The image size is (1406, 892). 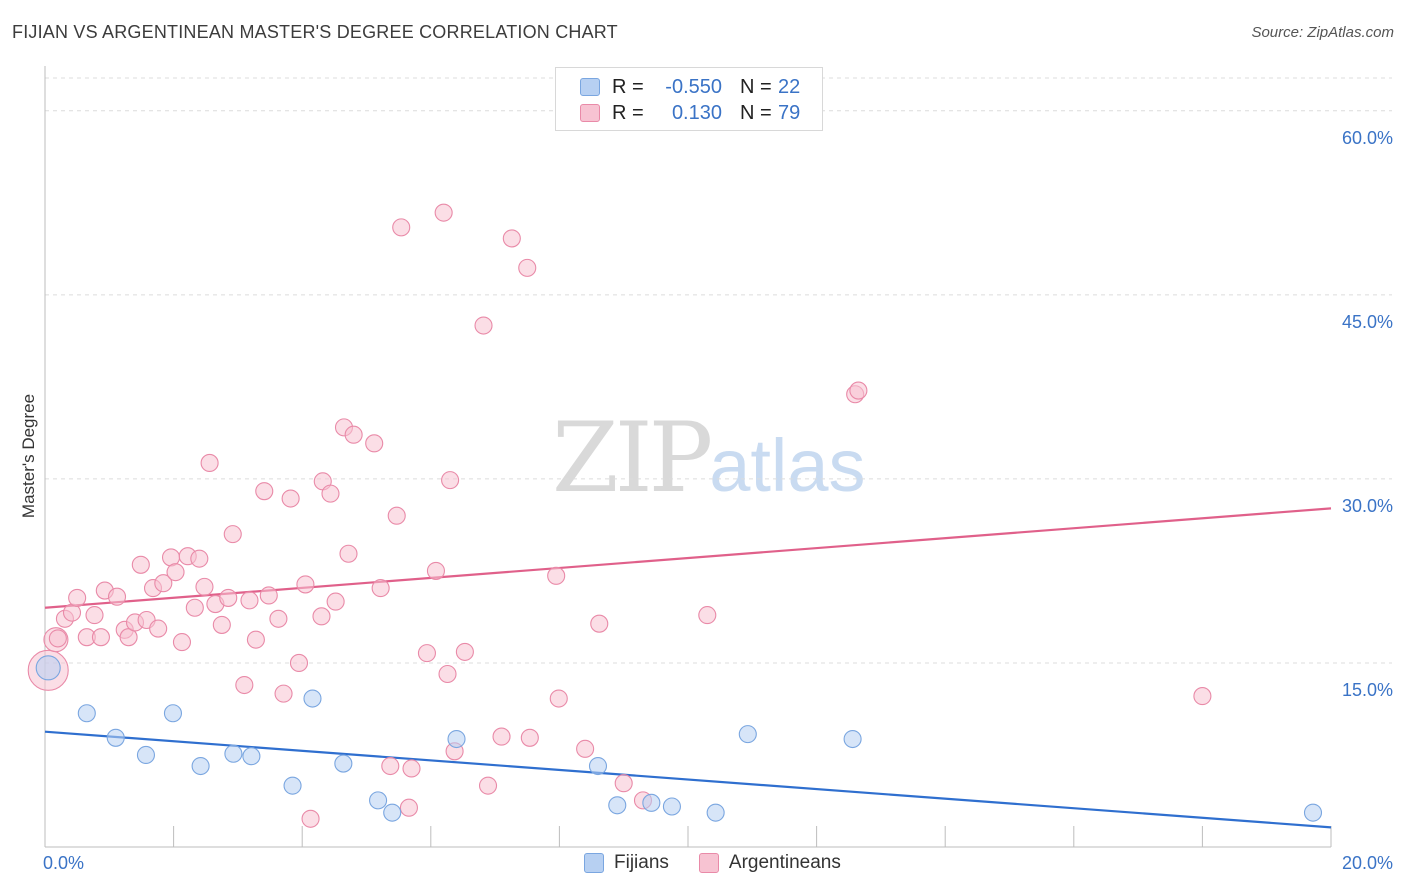 What do you see at coordinates (696, 112) in the screenshot?
I see `legend-r-value: 0.130` at bounding box center [696, 112].